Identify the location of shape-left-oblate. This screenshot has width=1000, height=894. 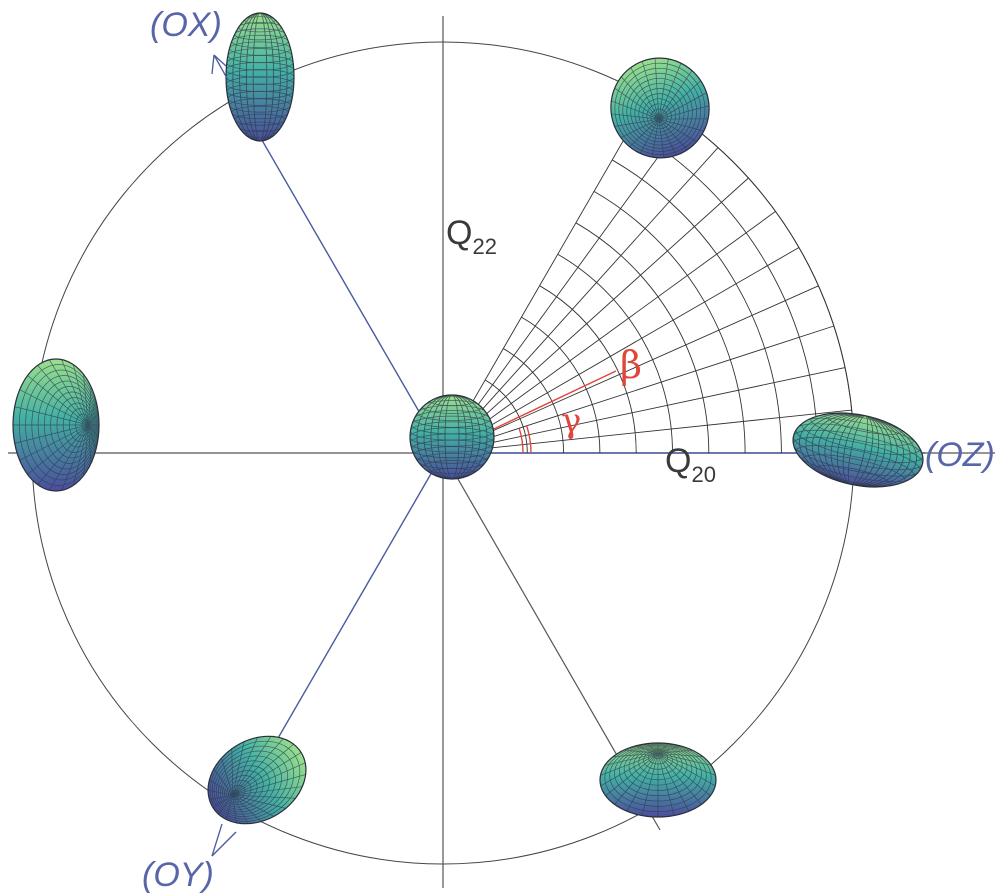
(56, 425).